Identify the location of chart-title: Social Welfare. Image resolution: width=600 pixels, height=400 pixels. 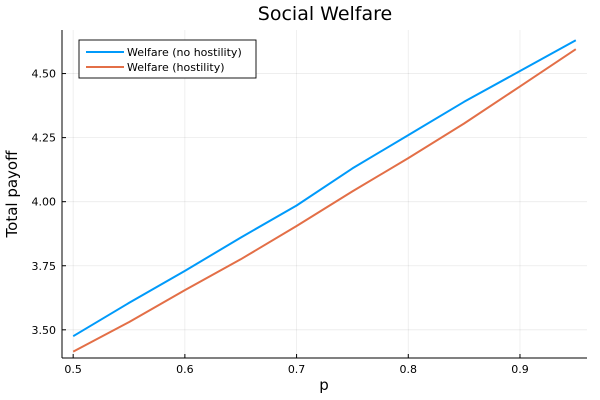
(325, 14).